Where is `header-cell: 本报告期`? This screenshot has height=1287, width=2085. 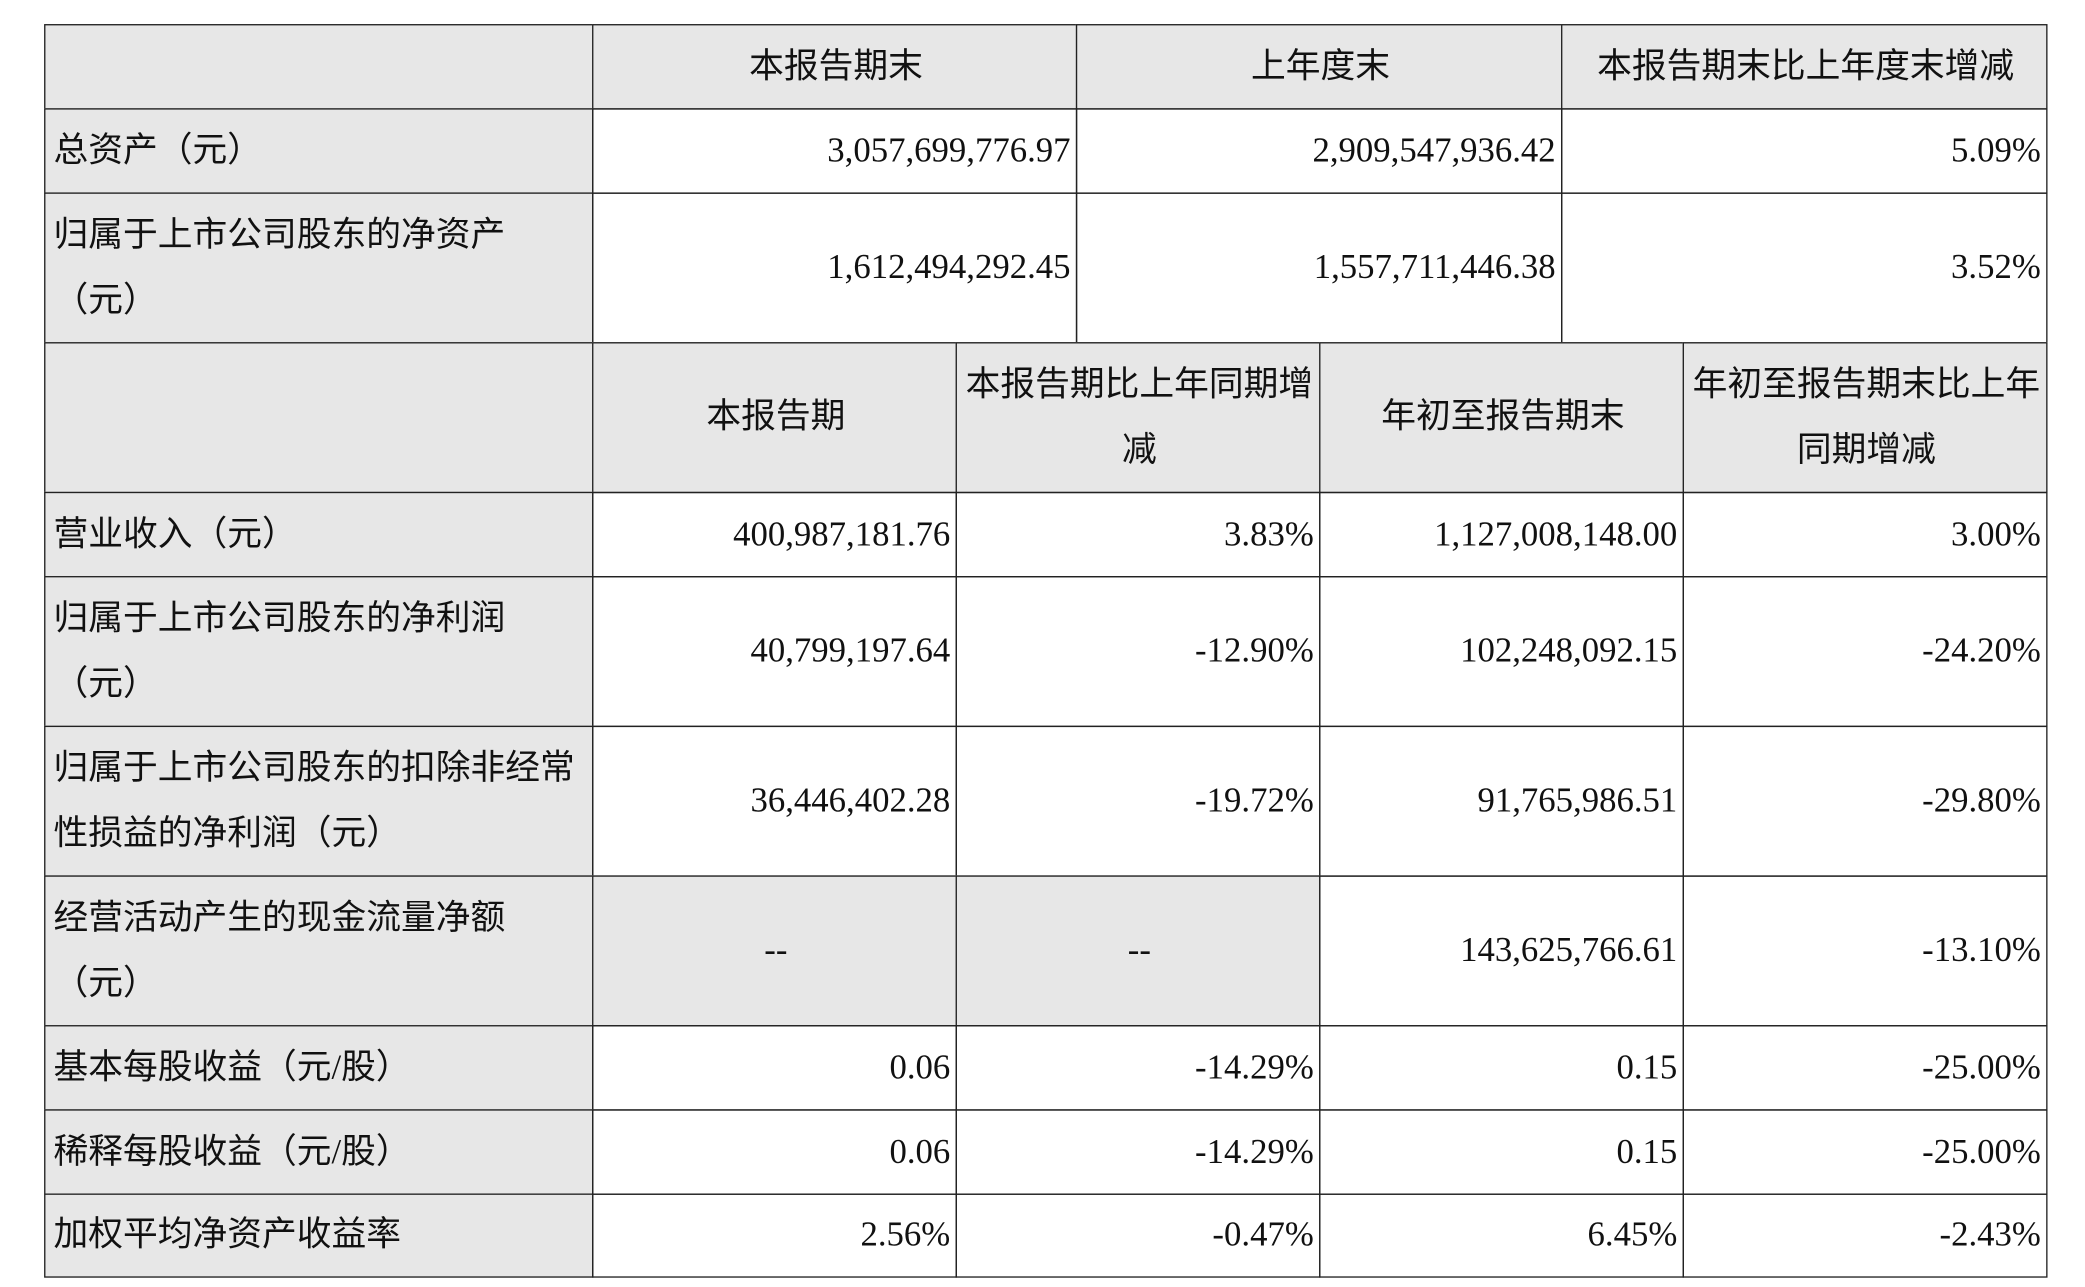 header-cell: 本报告期 is located at coordinates (774, 418).